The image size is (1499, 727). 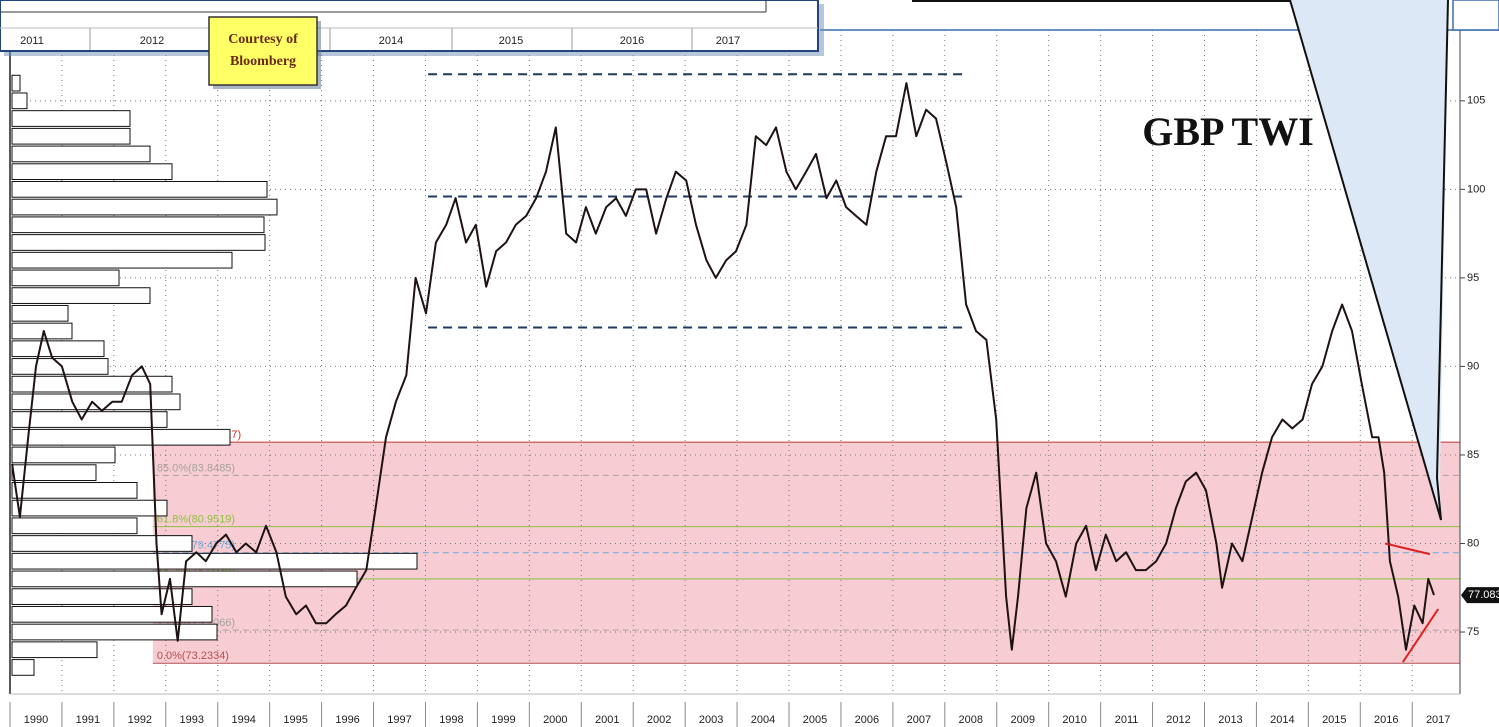 I want to click on x-tick-label: 2008, so click(x=971, y=720).